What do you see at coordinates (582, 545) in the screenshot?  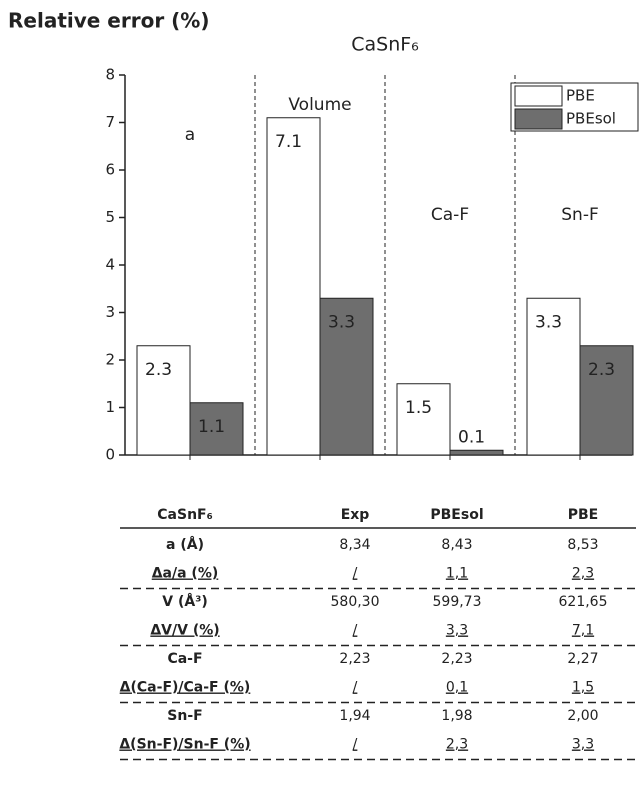 I see `table-cell: 8,53` at bounding box center [582, 545].